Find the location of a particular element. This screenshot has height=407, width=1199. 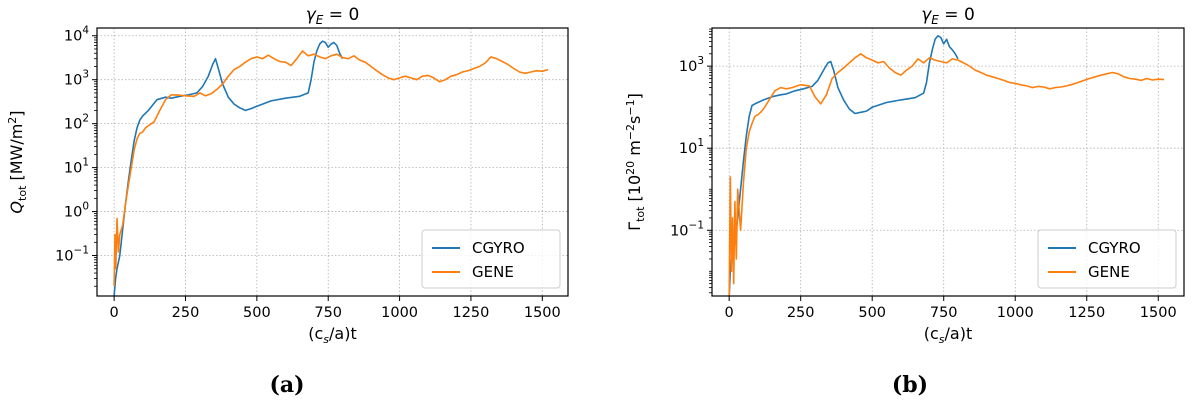

chart-title-a: γE = 0 is located at coordinates (333, 16).